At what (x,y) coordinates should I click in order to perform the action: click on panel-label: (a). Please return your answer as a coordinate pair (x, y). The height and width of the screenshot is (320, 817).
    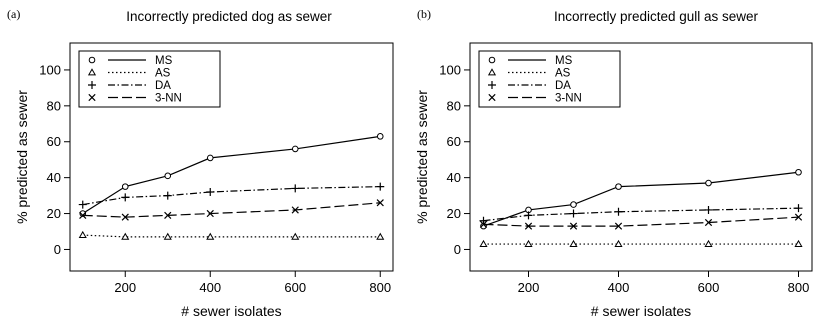
    Looking at the image, I should click on (13, 14).